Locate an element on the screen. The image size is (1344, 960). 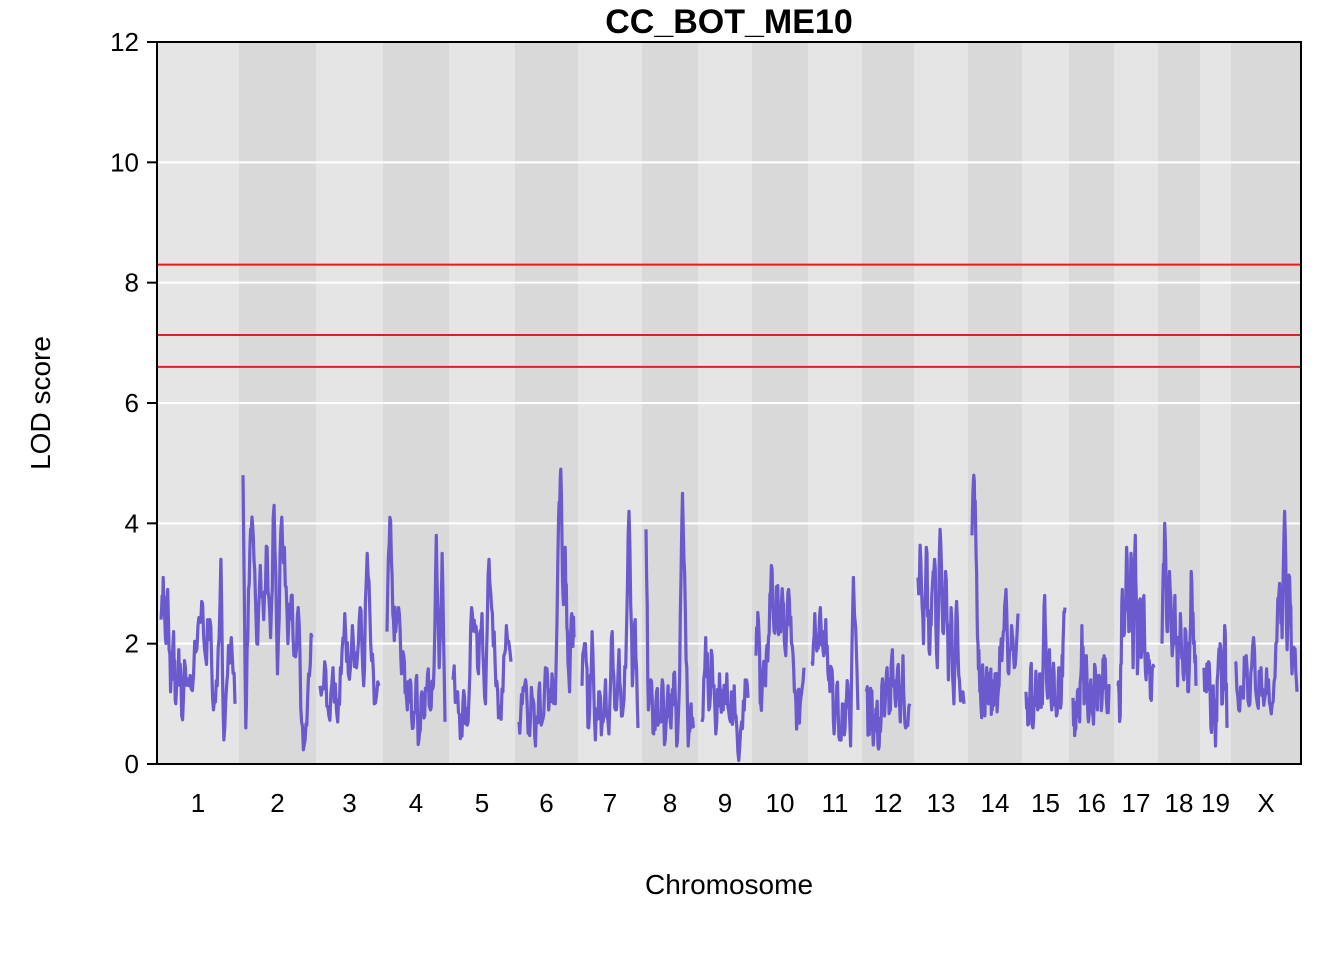
x-tick-label-3: 3 is located at coordinates (349, 803).